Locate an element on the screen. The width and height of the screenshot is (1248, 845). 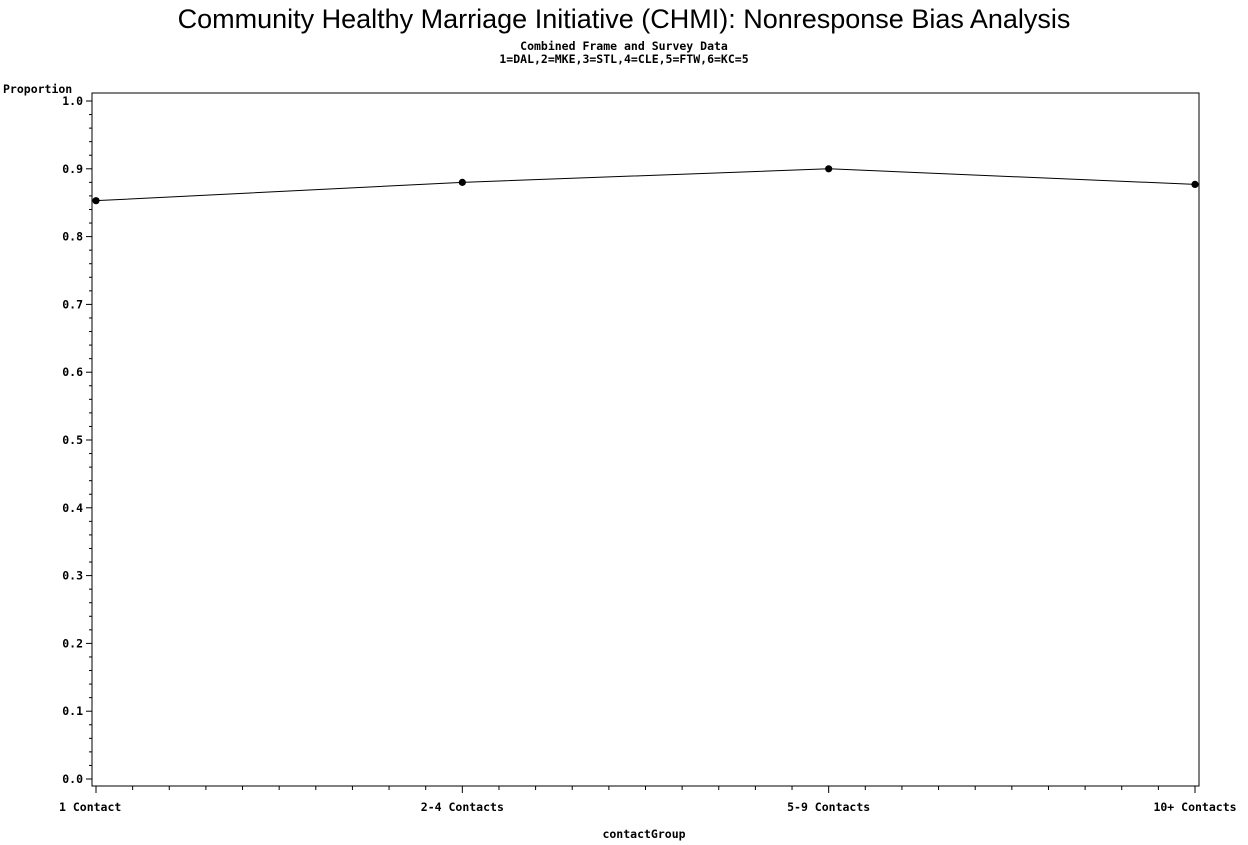
x-axis-label: contactGroup is located at coordinates (643, 834).